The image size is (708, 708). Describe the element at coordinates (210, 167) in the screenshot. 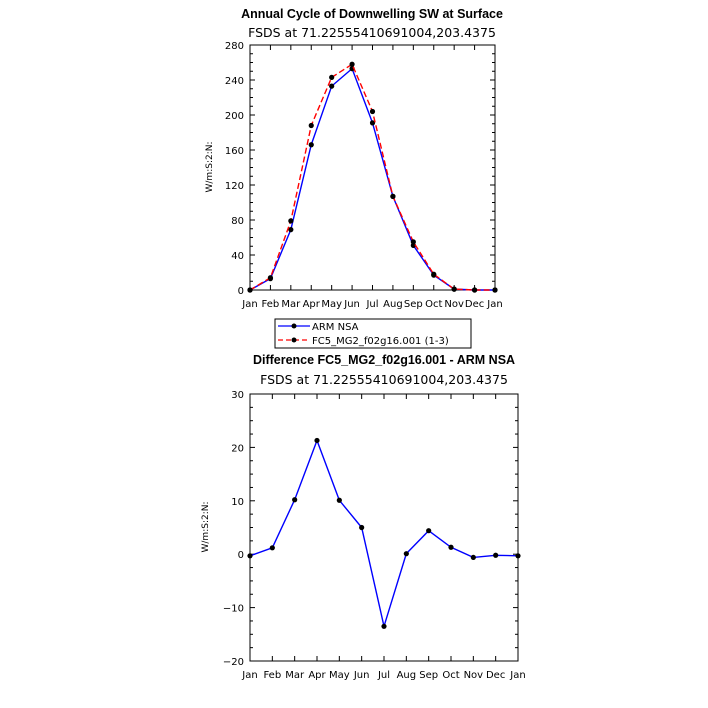

I see `chart-1-ylabel: W/m:S:2:N:` at that location.